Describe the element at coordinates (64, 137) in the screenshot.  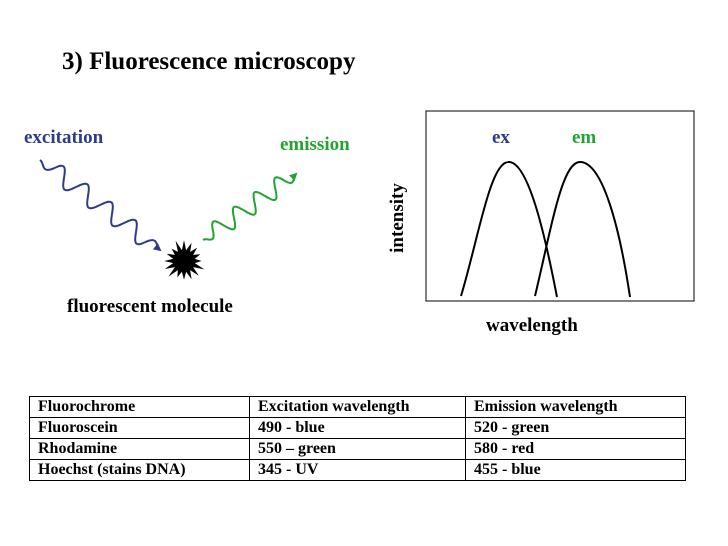
I see `excitation-label: excitation` at that location.